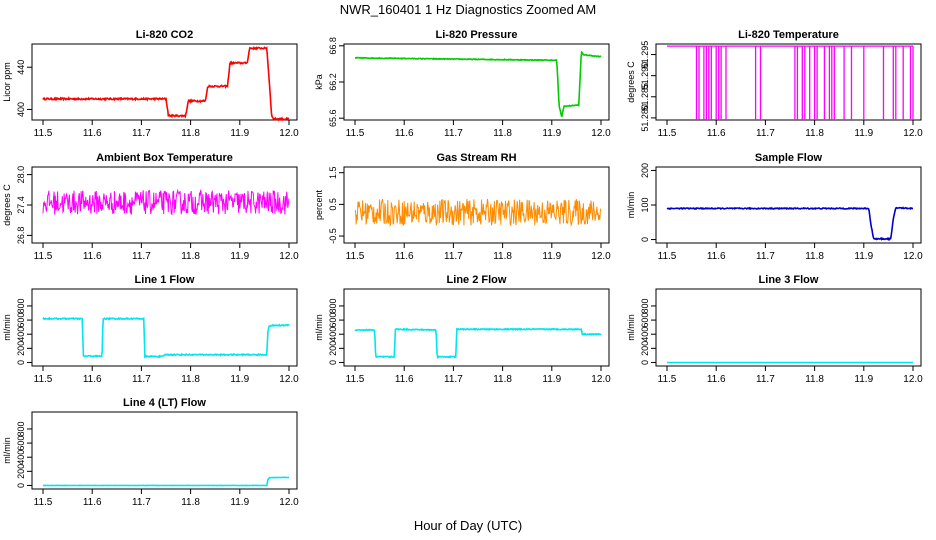 Image resolution: width=936 pixels, height=540 pixels. Describe the element at coordinates (333, 334) in the screenshot. I see `panel-8-y-tick-label: 400` at that location.